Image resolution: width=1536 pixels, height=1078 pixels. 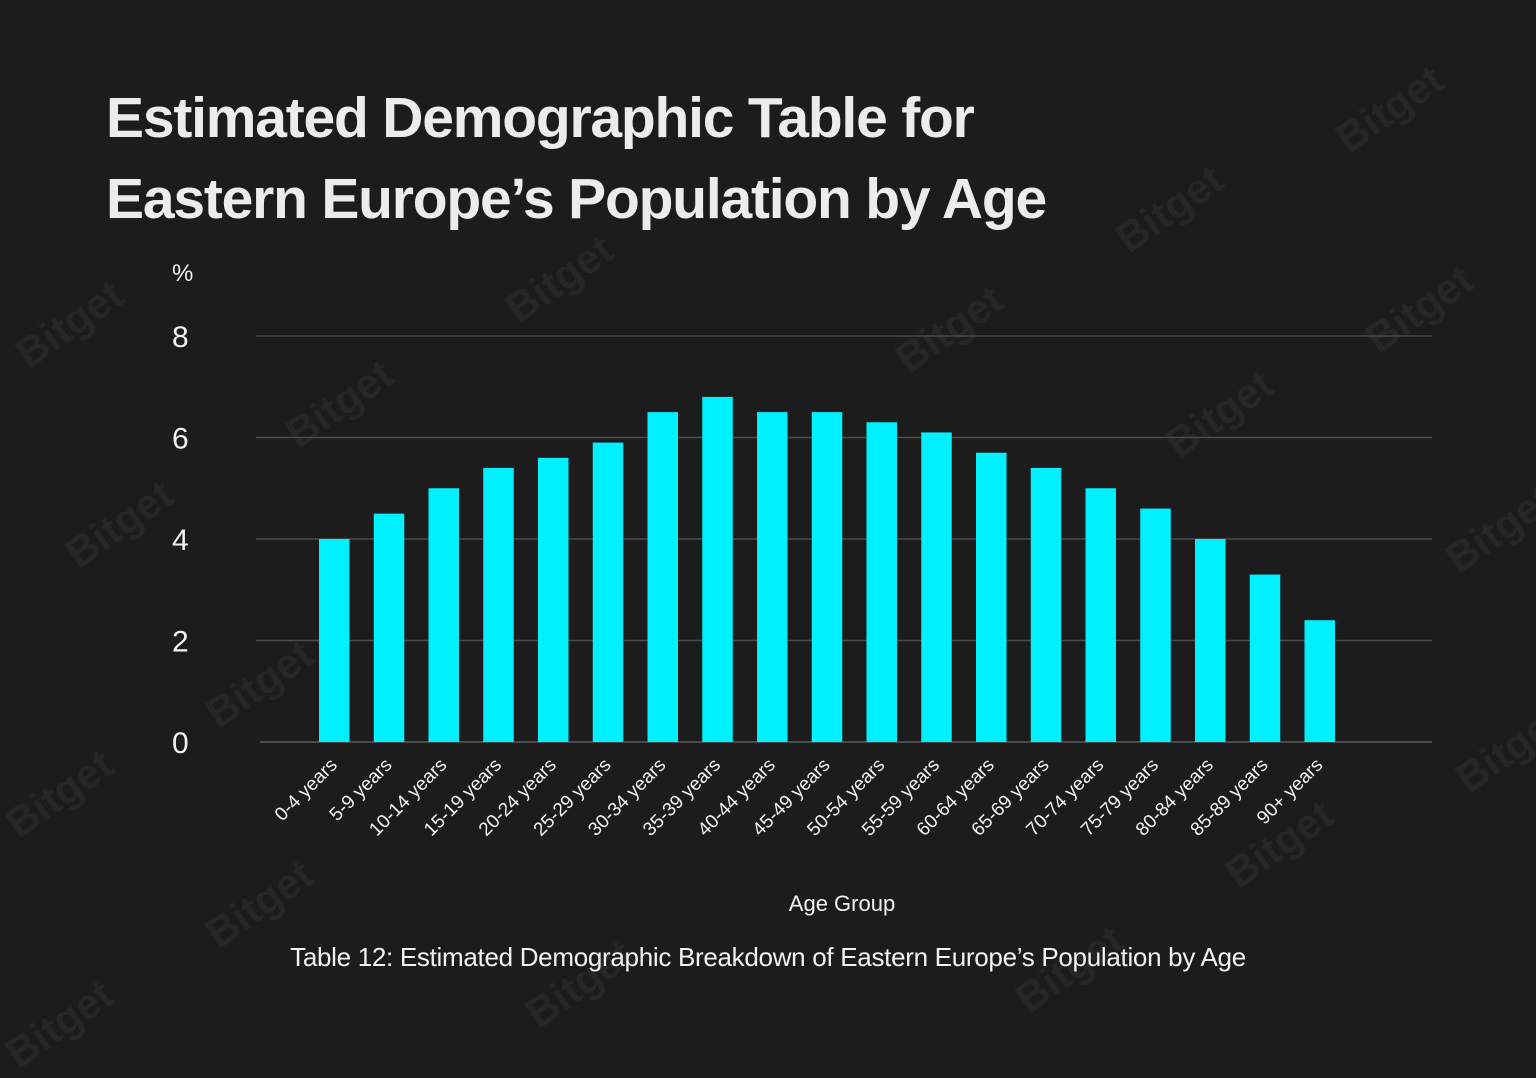 What do you see at coordinates (1210, 640) in the screenshot?
I see `bar-80-84-years` at bounding box center [1210, 640].